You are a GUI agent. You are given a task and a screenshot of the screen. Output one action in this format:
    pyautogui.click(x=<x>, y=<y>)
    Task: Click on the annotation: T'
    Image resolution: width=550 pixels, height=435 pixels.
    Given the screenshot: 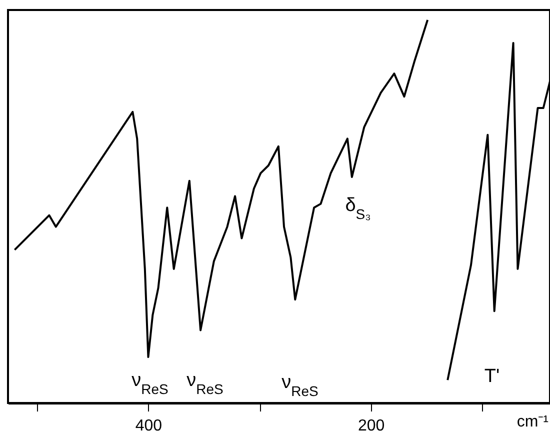 What is the action you would take?
    pyautogui.click(x=492, y=376)
    